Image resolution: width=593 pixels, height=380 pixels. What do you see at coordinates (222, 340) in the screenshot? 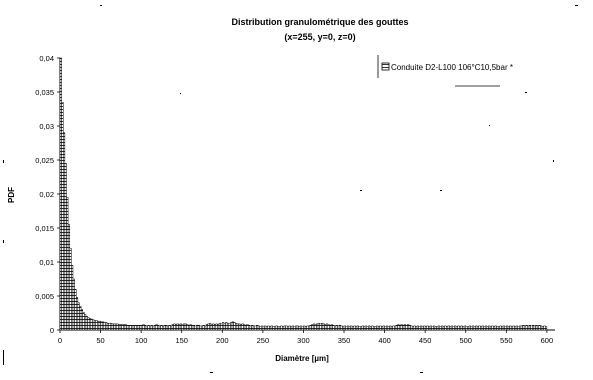
I see `x-tick-label: 200` at bounding box center [222, 340].